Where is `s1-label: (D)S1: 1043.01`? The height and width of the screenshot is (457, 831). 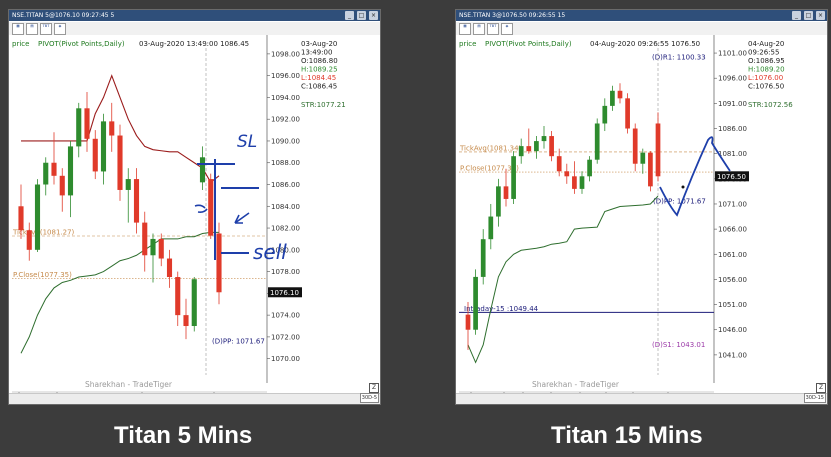
s1-label: (D)S1: 1043.01 is located at coordinates (678, 345).